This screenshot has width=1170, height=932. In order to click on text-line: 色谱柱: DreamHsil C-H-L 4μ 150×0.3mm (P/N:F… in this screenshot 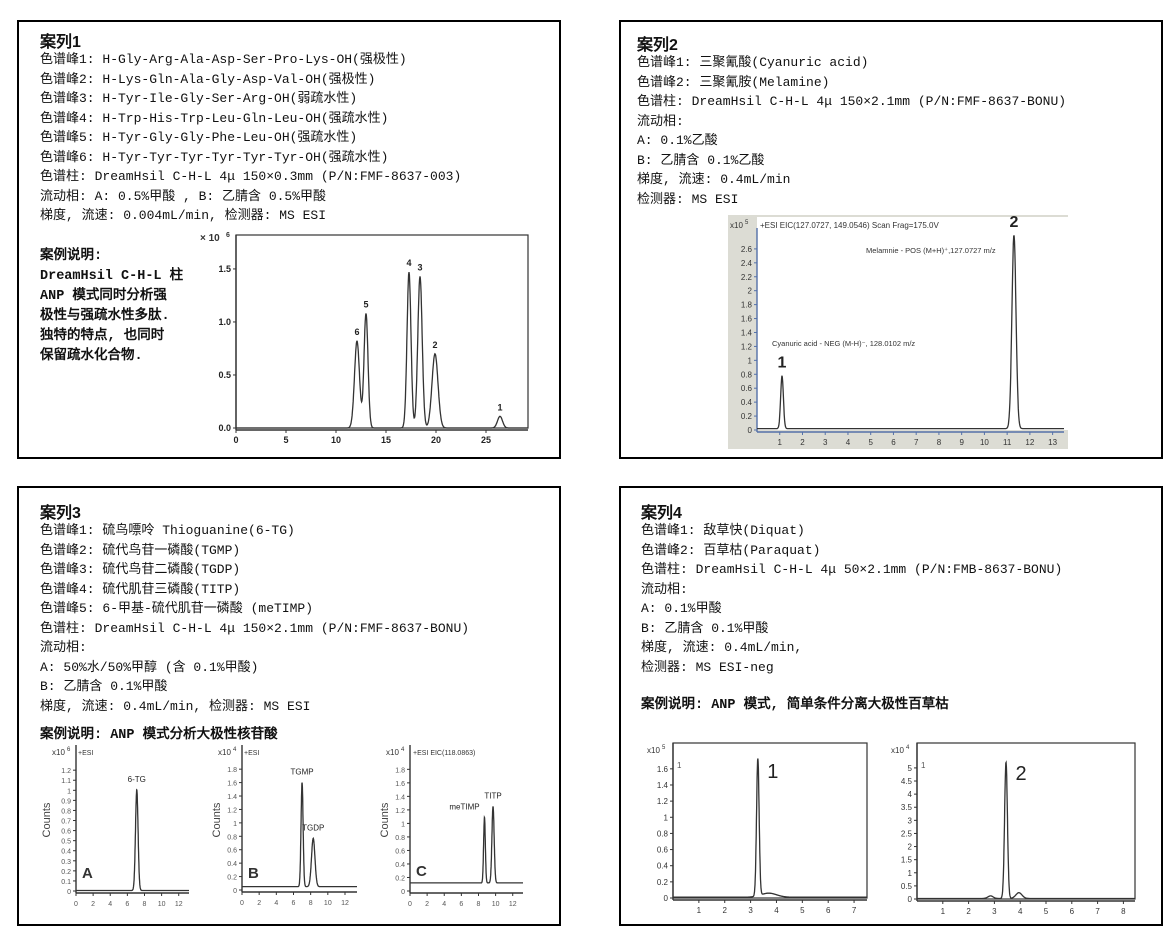, I will do `click(251, 176)`.